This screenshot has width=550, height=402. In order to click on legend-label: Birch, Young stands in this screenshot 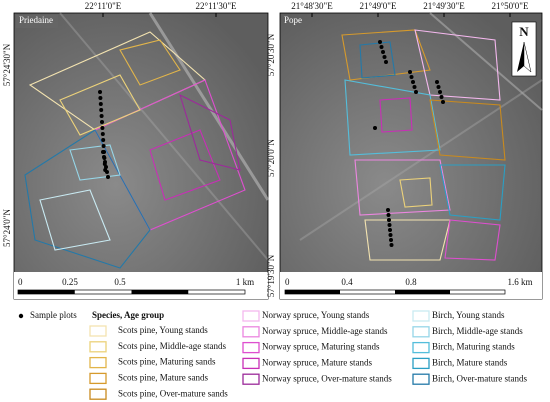, I will do `click(468, 315)`.